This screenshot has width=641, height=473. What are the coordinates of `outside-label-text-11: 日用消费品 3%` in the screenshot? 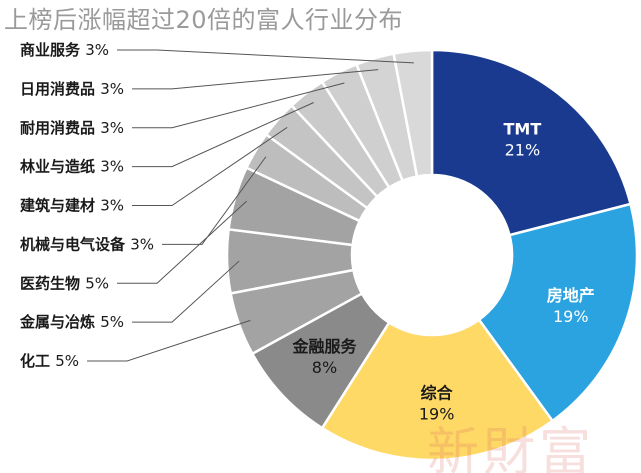 It's located at (72, 88).